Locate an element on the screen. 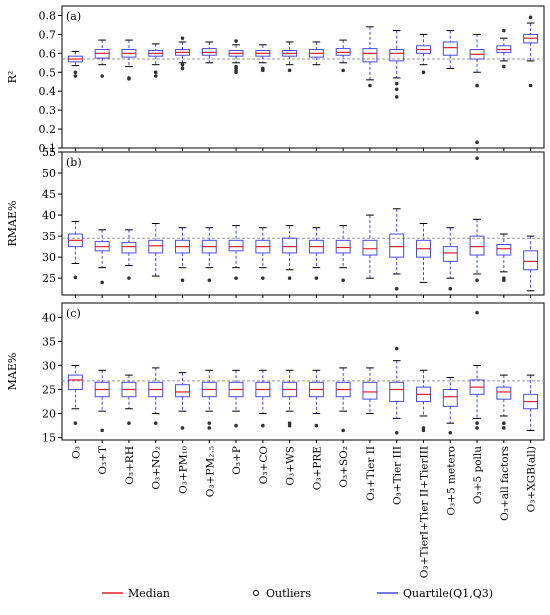 This screenshot has width=550, height=615. legend-outlier-swatch is located at coordinates (256, 593).